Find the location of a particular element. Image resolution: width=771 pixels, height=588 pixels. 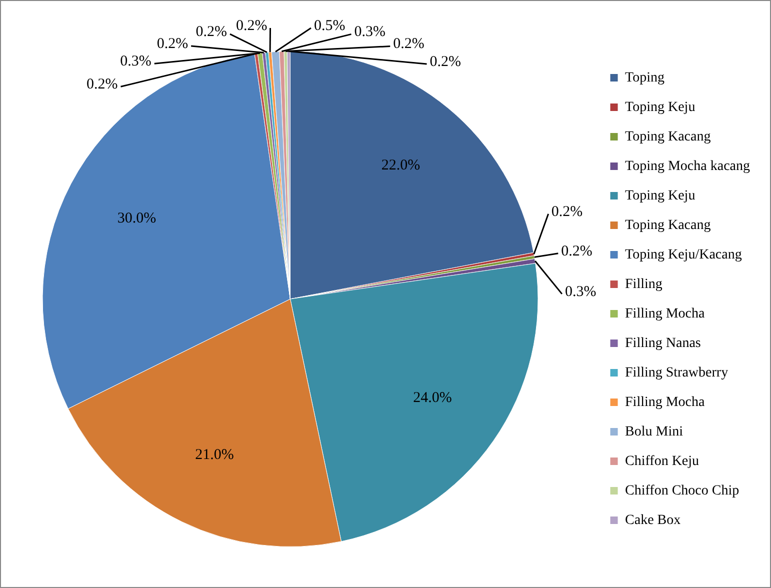

legend-label: Filling Strawberry is located at coordinates (676, 372).